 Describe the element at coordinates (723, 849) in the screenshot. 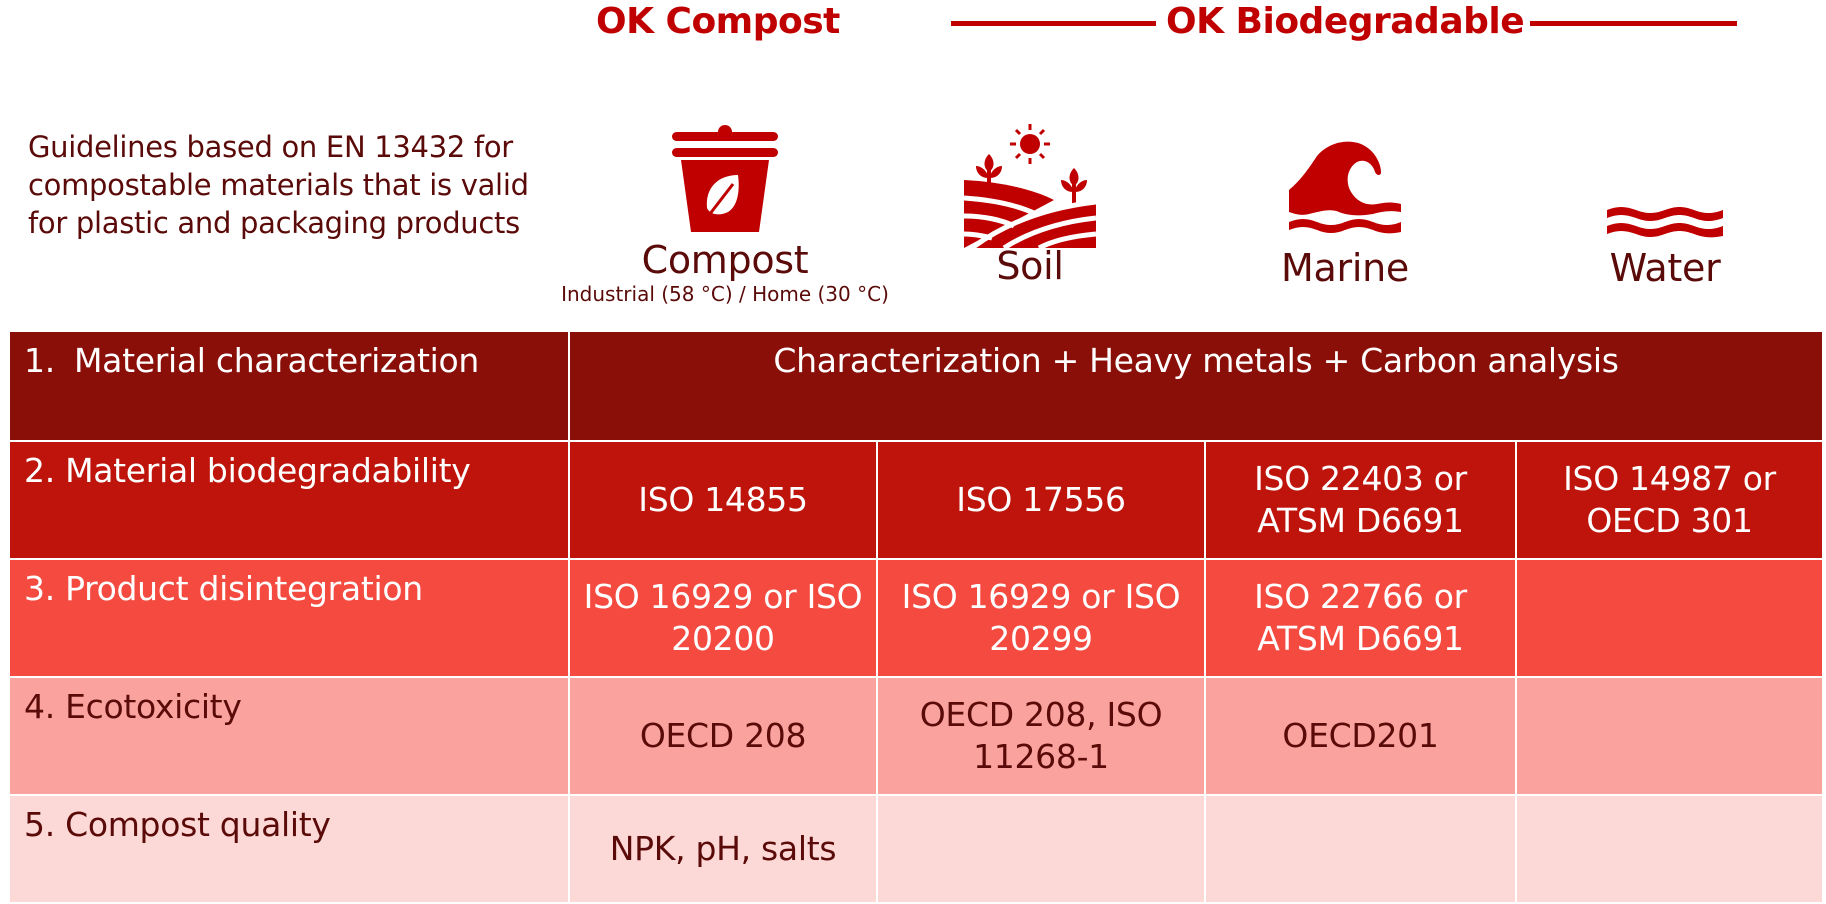

I see `table-cell: NPK, pH, salts` at that location.